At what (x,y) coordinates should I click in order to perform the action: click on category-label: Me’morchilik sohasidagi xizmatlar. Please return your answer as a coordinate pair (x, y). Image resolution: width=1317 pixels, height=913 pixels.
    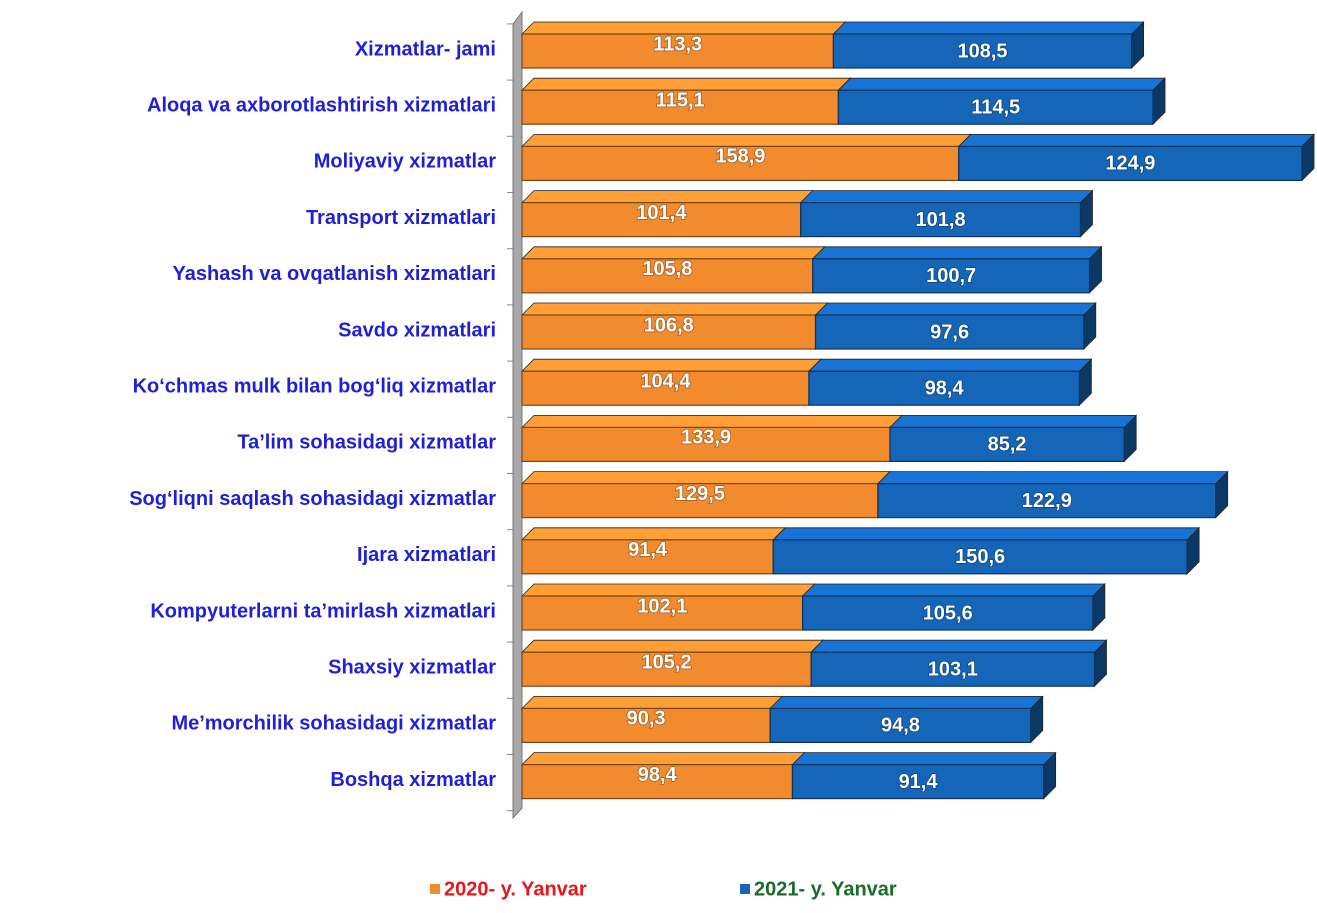
    Looking at the image, I should click on (333, 724).